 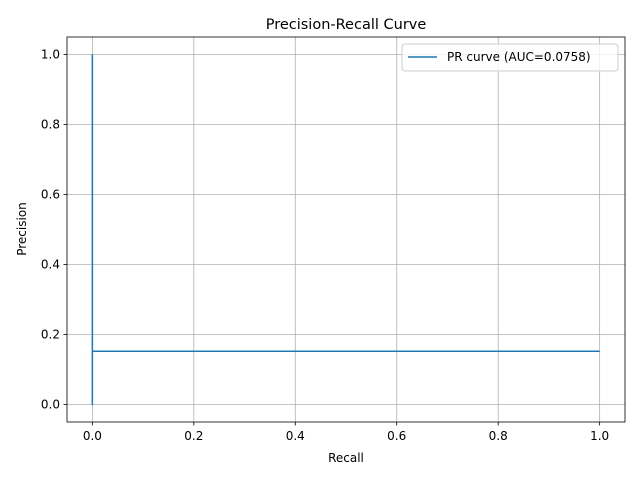 I want to click on x-tick-label: 0.0, so click(x=92, y=436).